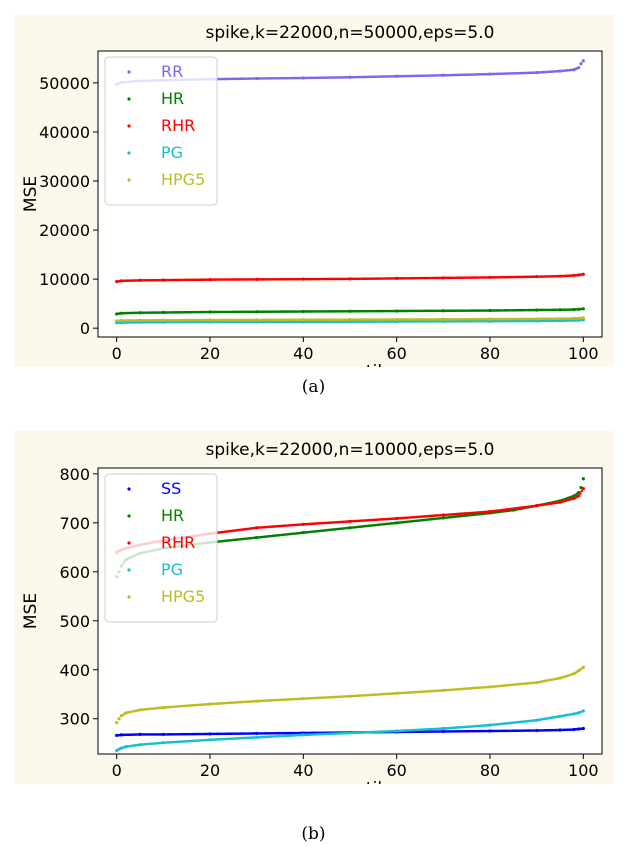 The image size is (627, 848). What do you see at coordinates (117, 770) in the screenshot?
I see `x-tick-label: 0` at bounding box center [117, 770].